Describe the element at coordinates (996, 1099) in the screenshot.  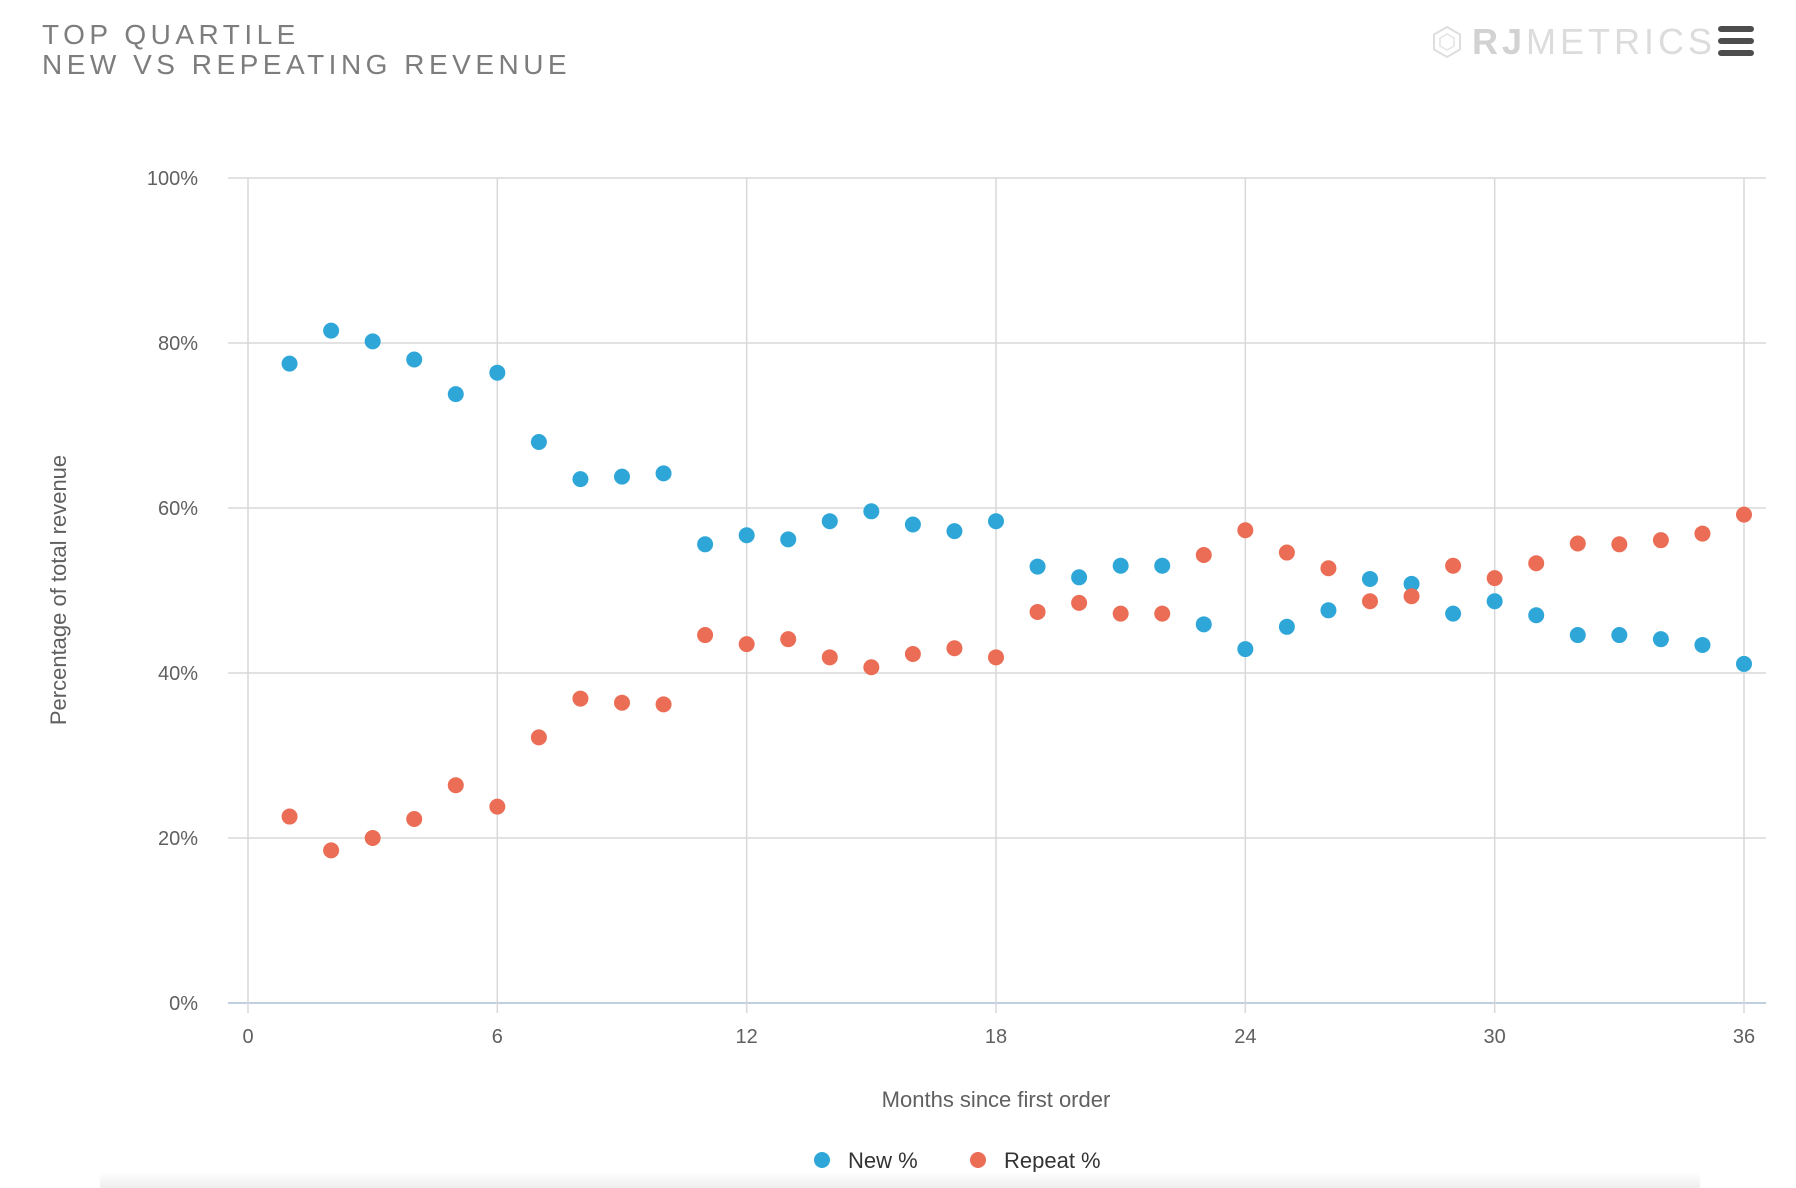
I see `x-axis-title: Months since first order` at that location.